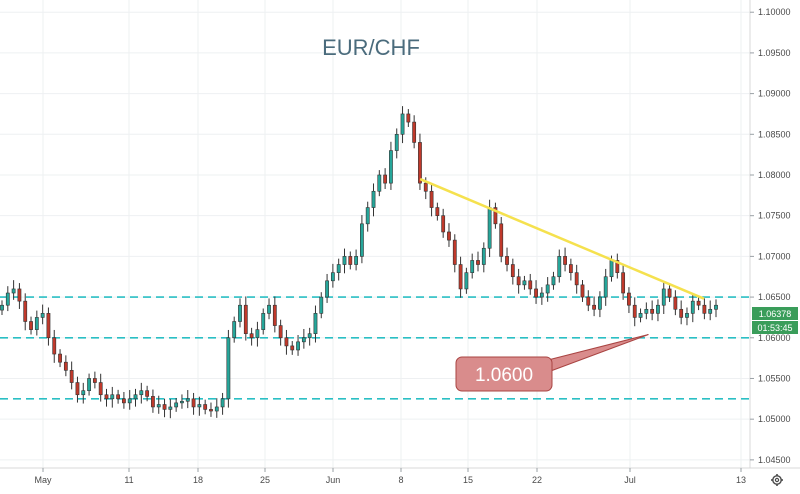 The width and height of the screenshot is (800, 494). What do you see at coordinates (774, 338) in the screenshot?
I see `y-tick-label: 1.06000` at bounding box center [774, 338].